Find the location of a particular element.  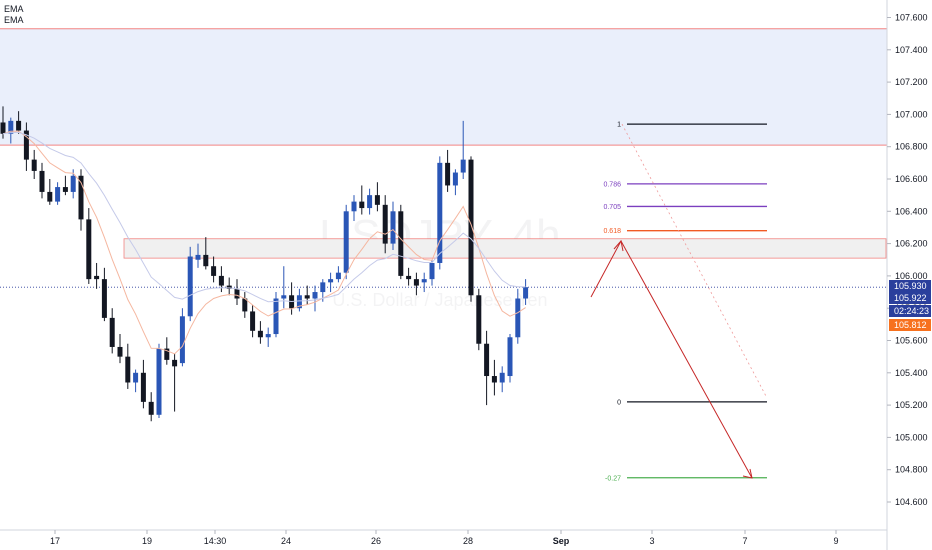

price-tick-label: 107.000 is located at coordinates (911, 114).